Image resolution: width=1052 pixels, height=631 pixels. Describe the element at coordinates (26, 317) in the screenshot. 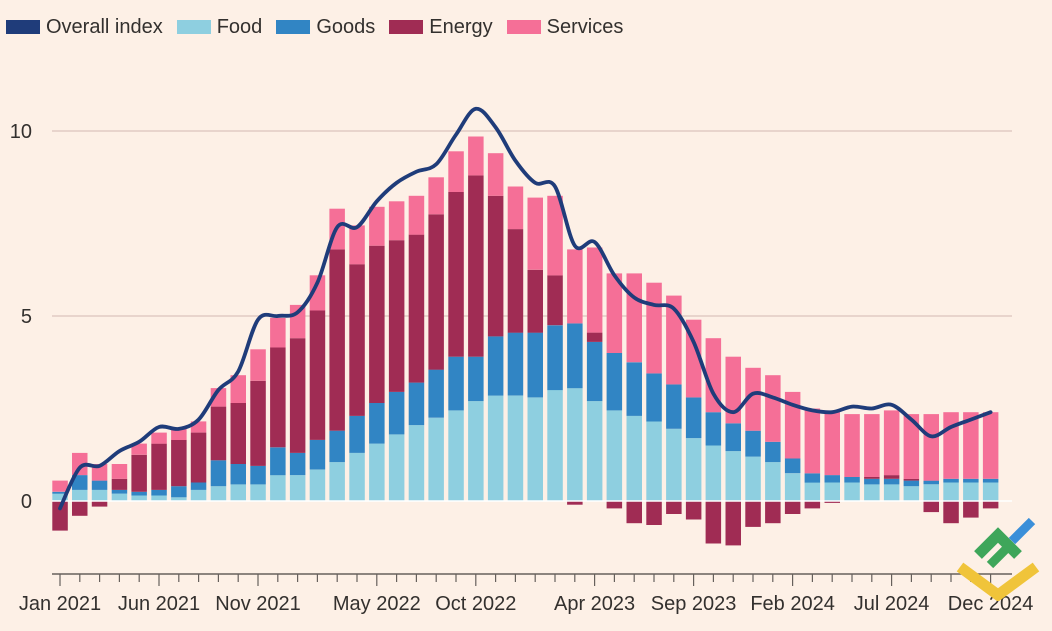

I see `y-tick-label-5: 5` at that location.